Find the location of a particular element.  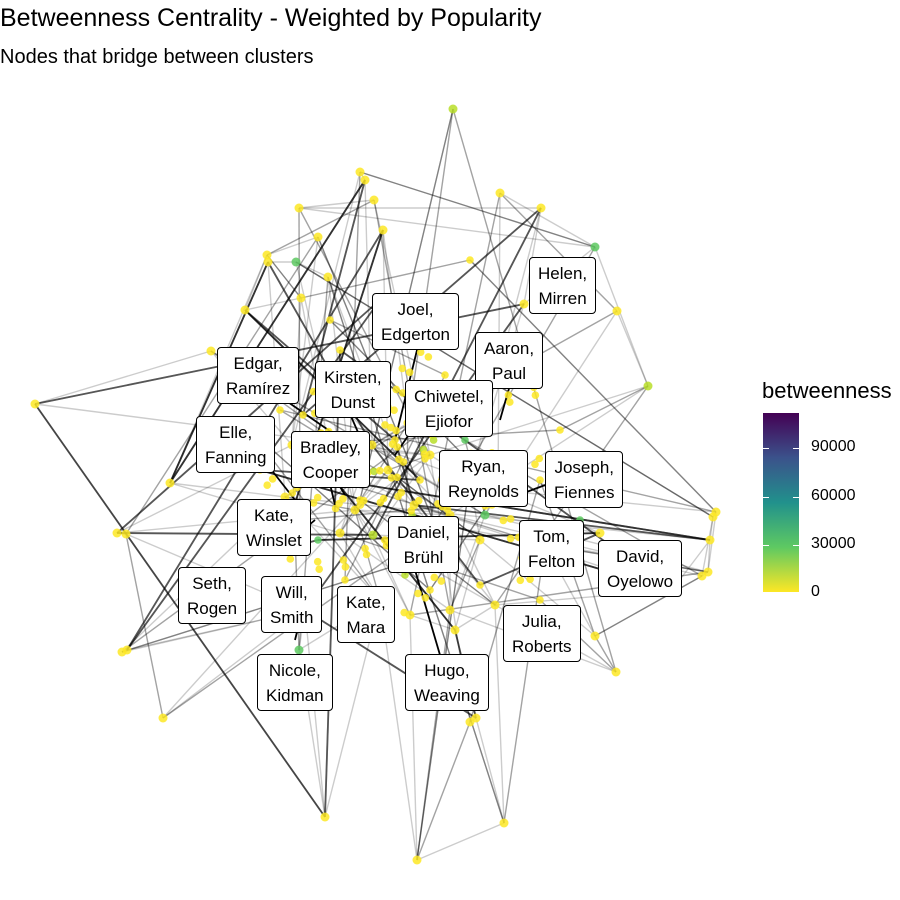

label-david-oyelowo: David, Oyelowo is located at coordinates (640, 568).